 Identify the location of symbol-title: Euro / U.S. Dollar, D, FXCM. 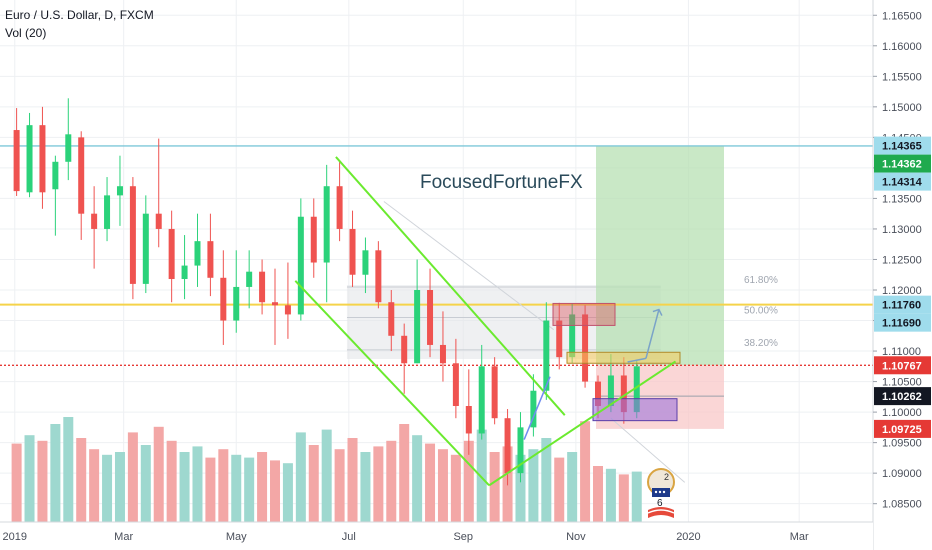
(79, 15).